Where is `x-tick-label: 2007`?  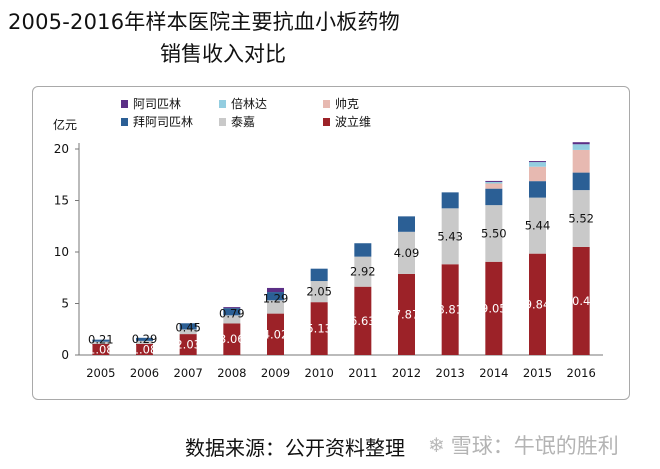
x-tick-label: 2007 is located at coordinates (188, 373).